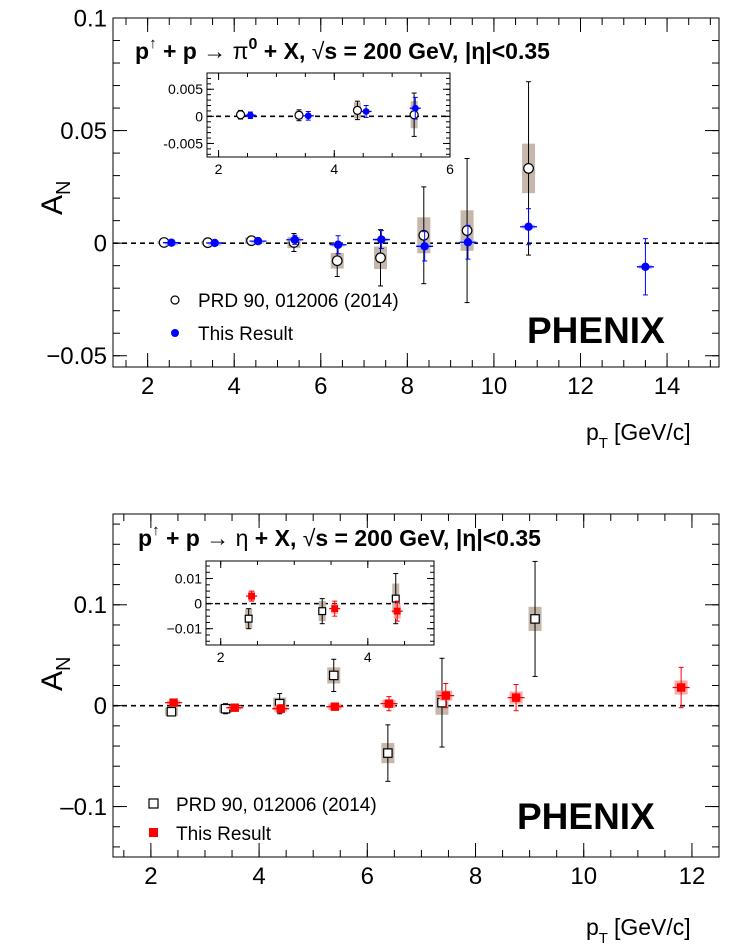 This screenshot has width=735, height=947. Describe the element at coordinates (83, 807) in the screenshot. I see `y-tick-label: –0.1` at that location.